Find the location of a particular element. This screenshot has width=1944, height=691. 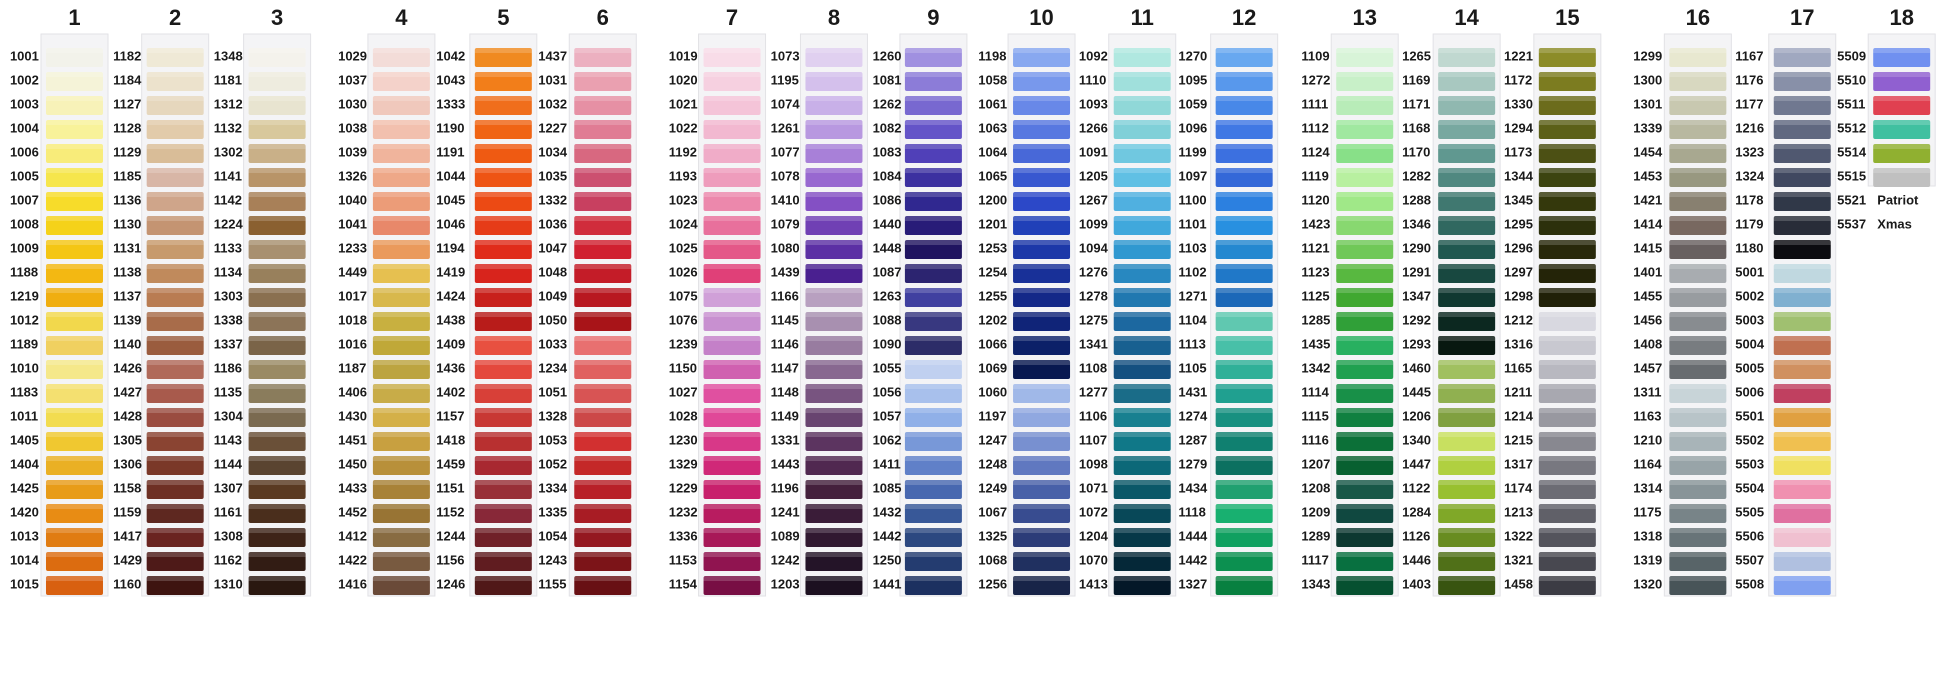

column-number: 17 is located at coordinates (1802, 17).